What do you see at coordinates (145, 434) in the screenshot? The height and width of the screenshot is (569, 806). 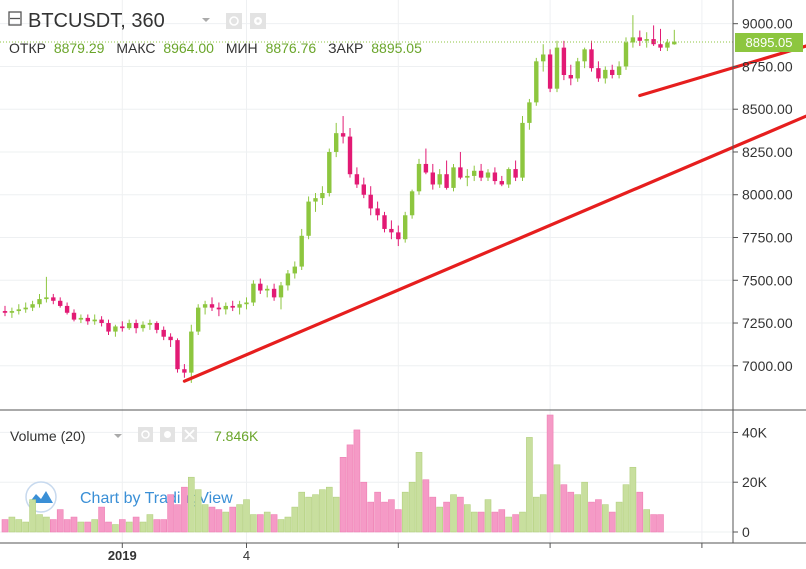 I see `volume-visibility-icon` at bounding box center [145, 434].